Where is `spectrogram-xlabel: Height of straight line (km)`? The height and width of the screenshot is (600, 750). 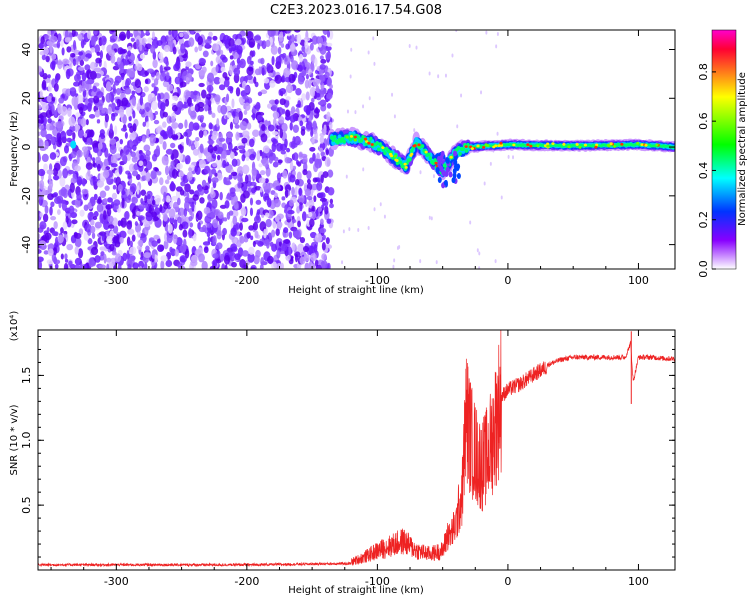
spectrogram-xlabel: Height of straight line (km) is located at coordinates (356, 290).